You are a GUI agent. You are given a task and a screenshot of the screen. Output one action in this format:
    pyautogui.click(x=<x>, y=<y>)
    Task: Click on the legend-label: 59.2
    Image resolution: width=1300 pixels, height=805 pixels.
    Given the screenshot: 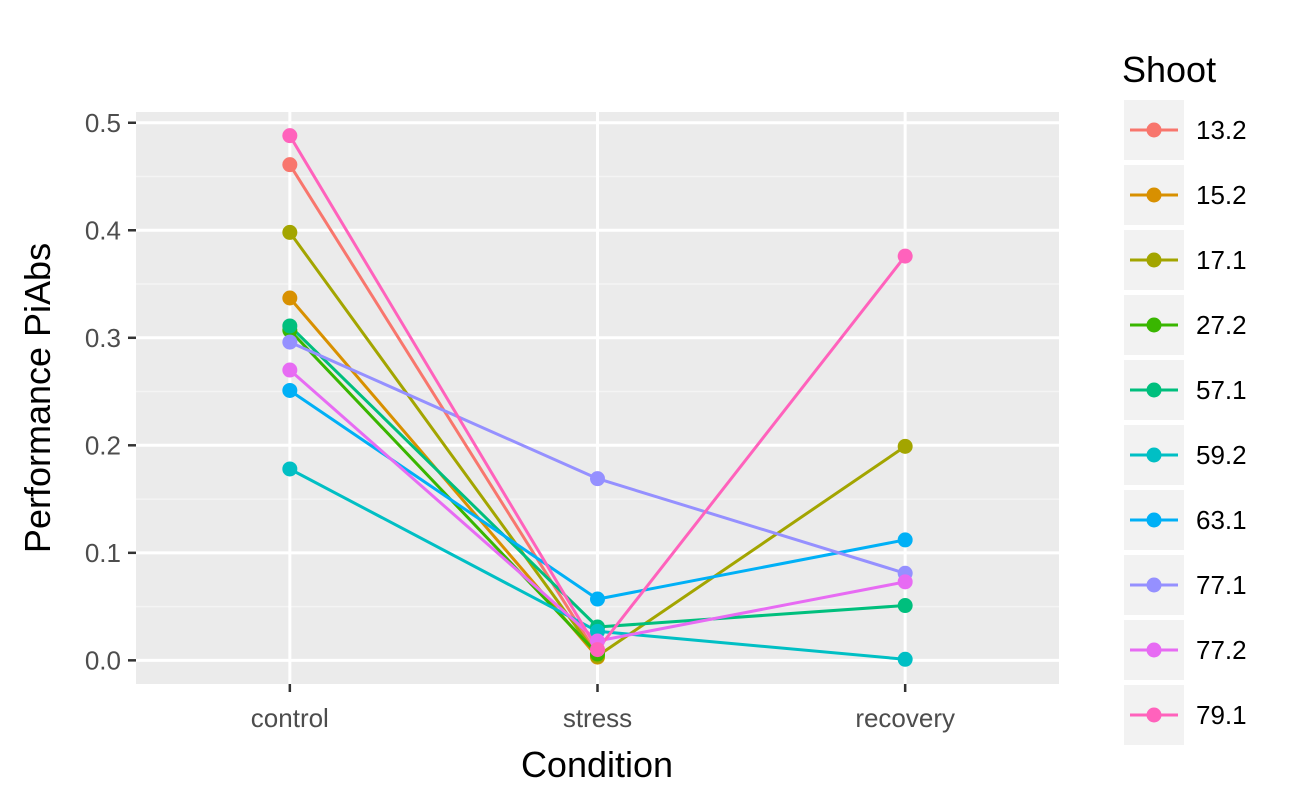 What is the action you would take?
    pyautogui.click(x=1221, y=455)
    